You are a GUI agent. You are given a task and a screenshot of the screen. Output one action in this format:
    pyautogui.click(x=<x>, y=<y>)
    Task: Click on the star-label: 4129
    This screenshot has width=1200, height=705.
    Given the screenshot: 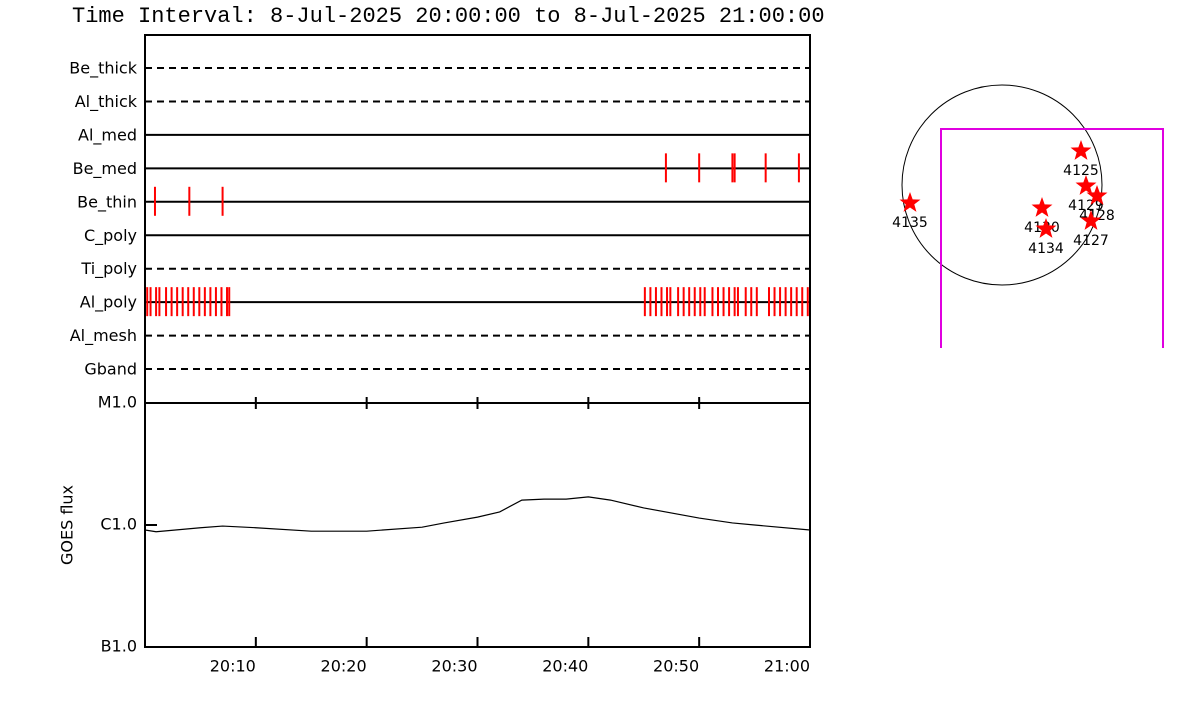 What is the action you would take?
    pyautogui.click(x=1086, y=206)
    